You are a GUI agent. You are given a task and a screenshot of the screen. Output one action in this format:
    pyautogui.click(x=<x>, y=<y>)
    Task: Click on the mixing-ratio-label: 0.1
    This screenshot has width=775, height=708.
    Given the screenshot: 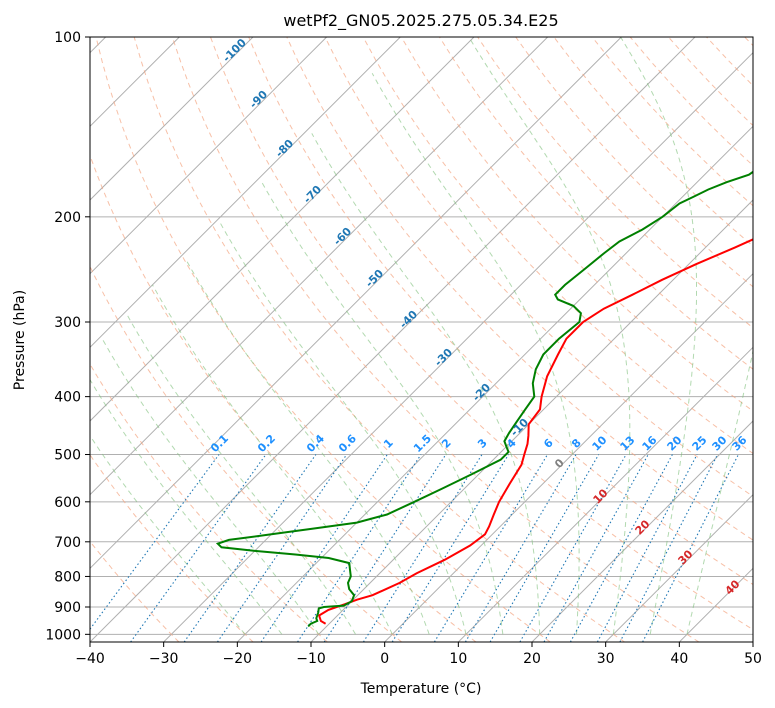 What is the action you would take?
    pyautogui.click(x=219, y=443)
    